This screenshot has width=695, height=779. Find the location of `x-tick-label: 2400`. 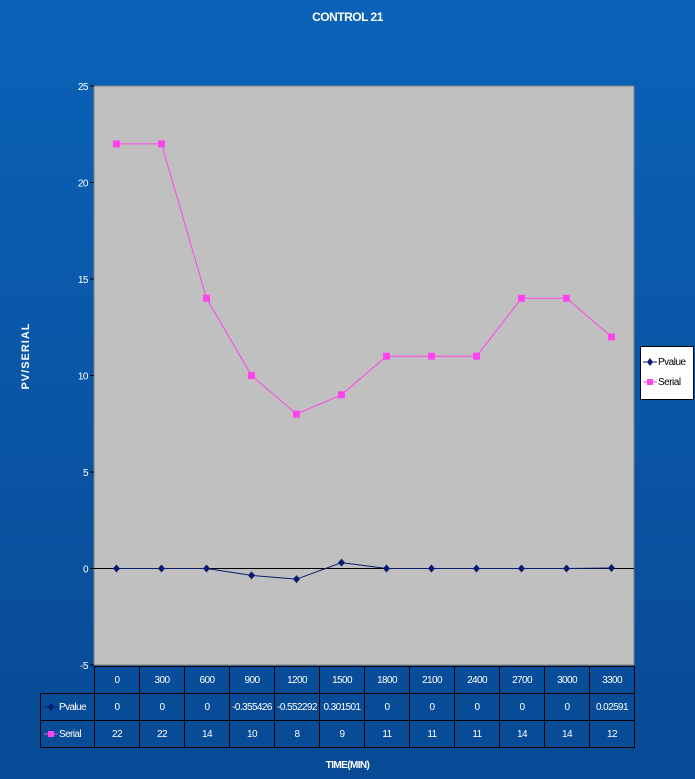

x-tick-label: 2400 is located at coordinates (477, 680).